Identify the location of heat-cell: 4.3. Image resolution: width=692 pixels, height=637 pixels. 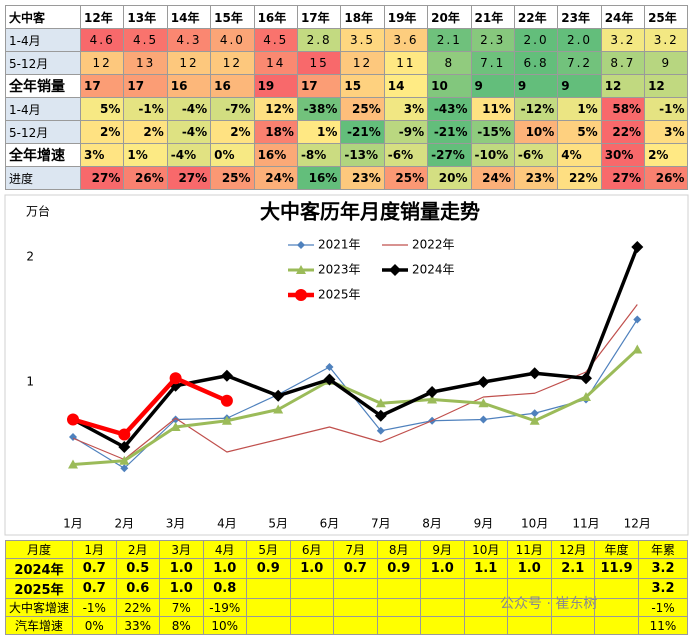
(189, 40).